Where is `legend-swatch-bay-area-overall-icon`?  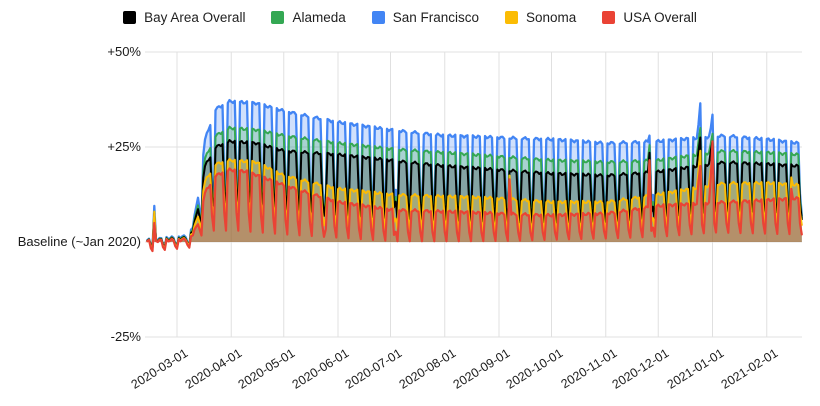 legend-swatch-bay-area-overall-icon is located at coordinates (130, 17).